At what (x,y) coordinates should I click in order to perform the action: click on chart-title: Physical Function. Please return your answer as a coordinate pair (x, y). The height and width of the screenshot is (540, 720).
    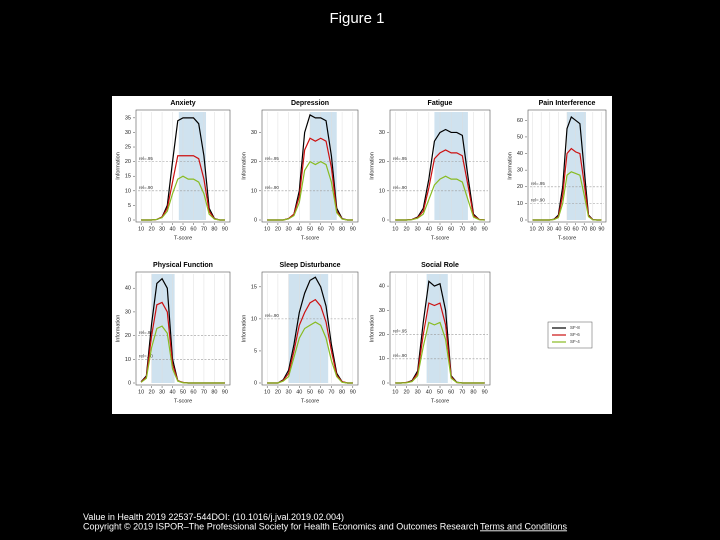
    Looking at the image, I should click on (183, 265).